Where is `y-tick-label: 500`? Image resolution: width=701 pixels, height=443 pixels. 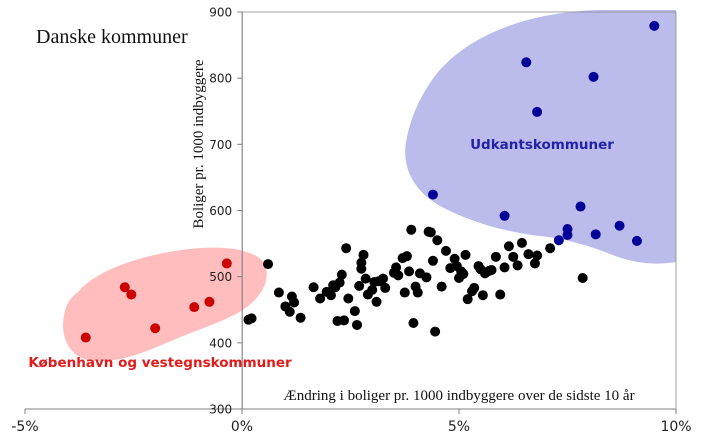
y-tick-label: 500 is located at coordinates (220, 277).